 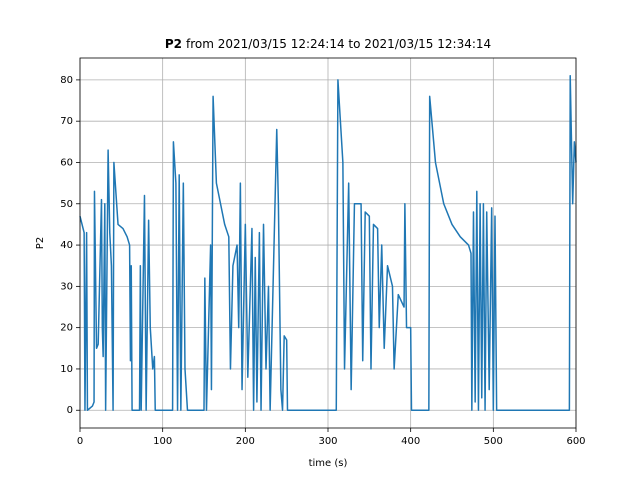 What do you see at coordinates (80, 441) in the screenshot?
I see `x-tick-label: 0` at bounding box center [80, 441].